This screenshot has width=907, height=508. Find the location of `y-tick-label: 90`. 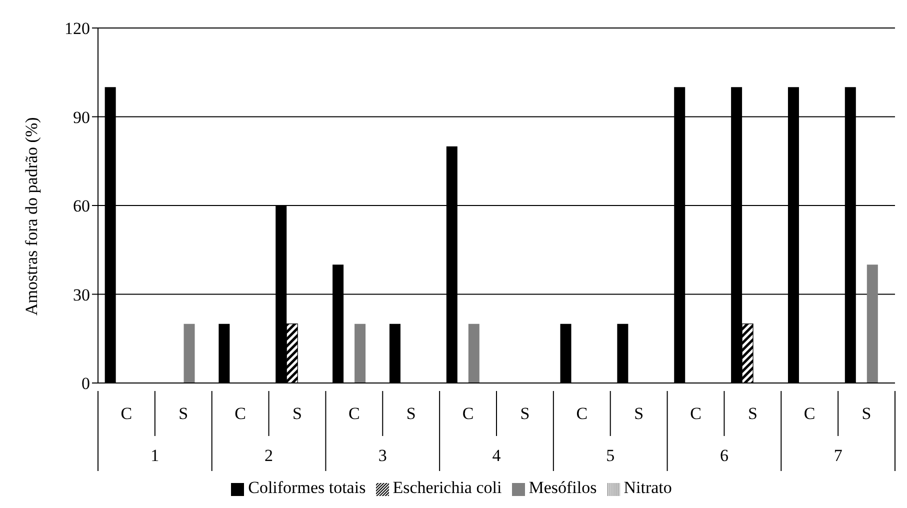

y-tick-label: 90 is located at coordinates (81, 117).